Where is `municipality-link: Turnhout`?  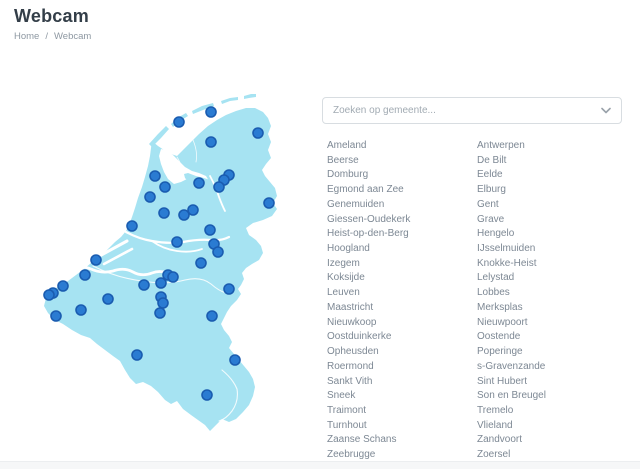
municipality-link: Turnhout is located at coordinates (347, 425).